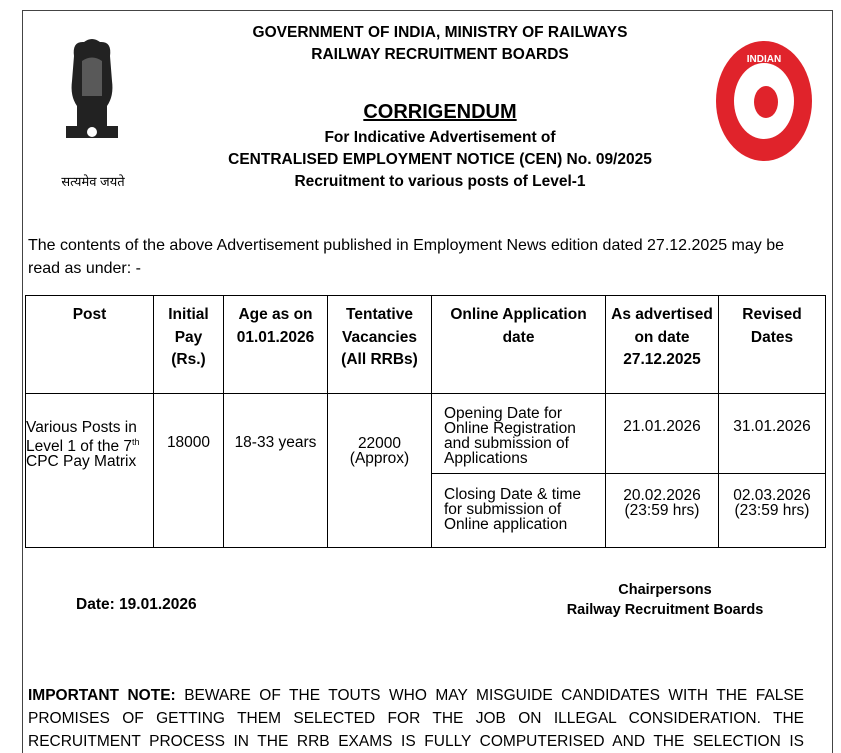  What do you see at coordinates (136, 604) in the screenshot?
I see `notice-date: Date: 19.01.2026` at bounding box center [136, 604].